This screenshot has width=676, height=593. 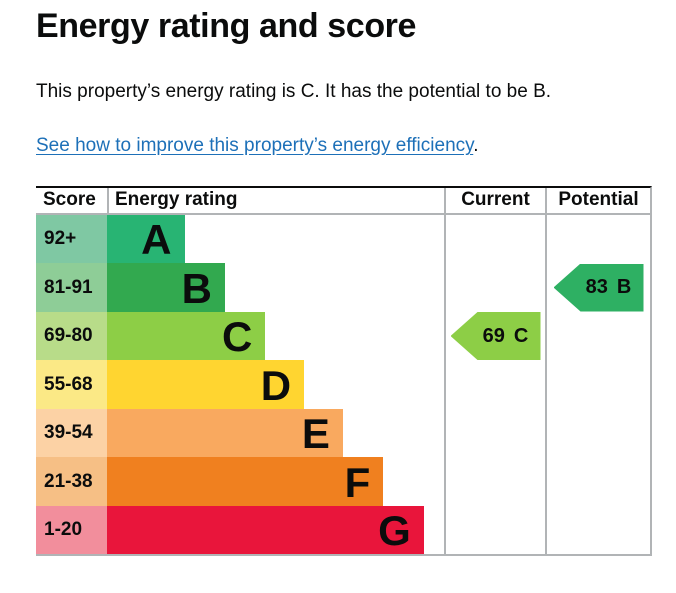 What do you see at coordinates (275, 200) in the screenshot?
I see `header-energy-rating: Energy rating` at bounding box center [275, 200].